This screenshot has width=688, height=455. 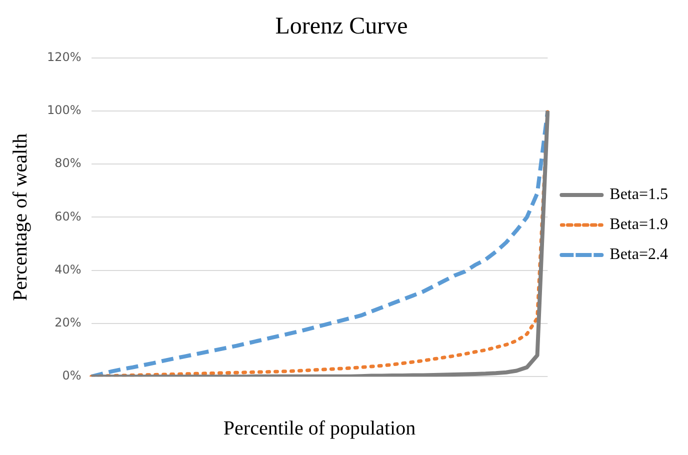 I want to click on y-axis-title: Percentage of wealth, so click(x=20, y=217).